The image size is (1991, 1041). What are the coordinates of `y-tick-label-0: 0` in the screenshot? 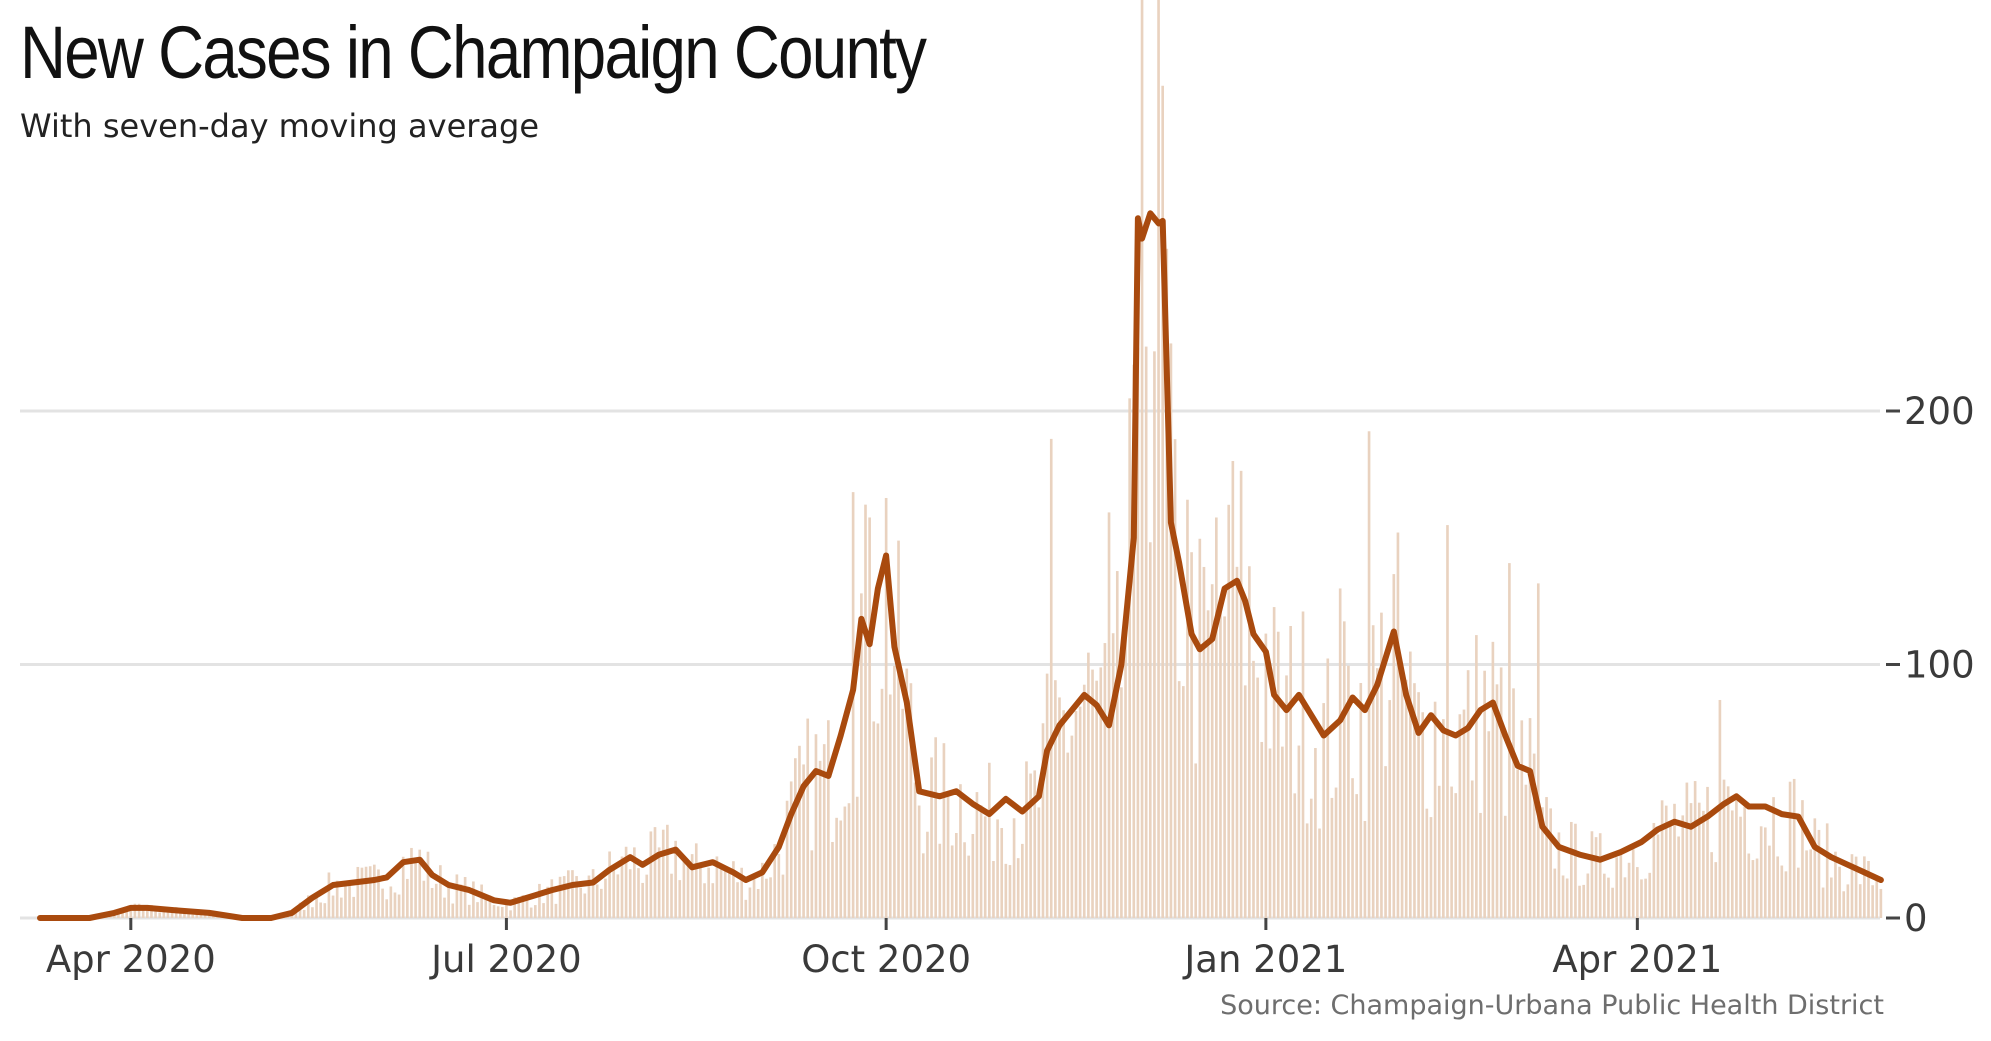 It's located at (1916, 918).